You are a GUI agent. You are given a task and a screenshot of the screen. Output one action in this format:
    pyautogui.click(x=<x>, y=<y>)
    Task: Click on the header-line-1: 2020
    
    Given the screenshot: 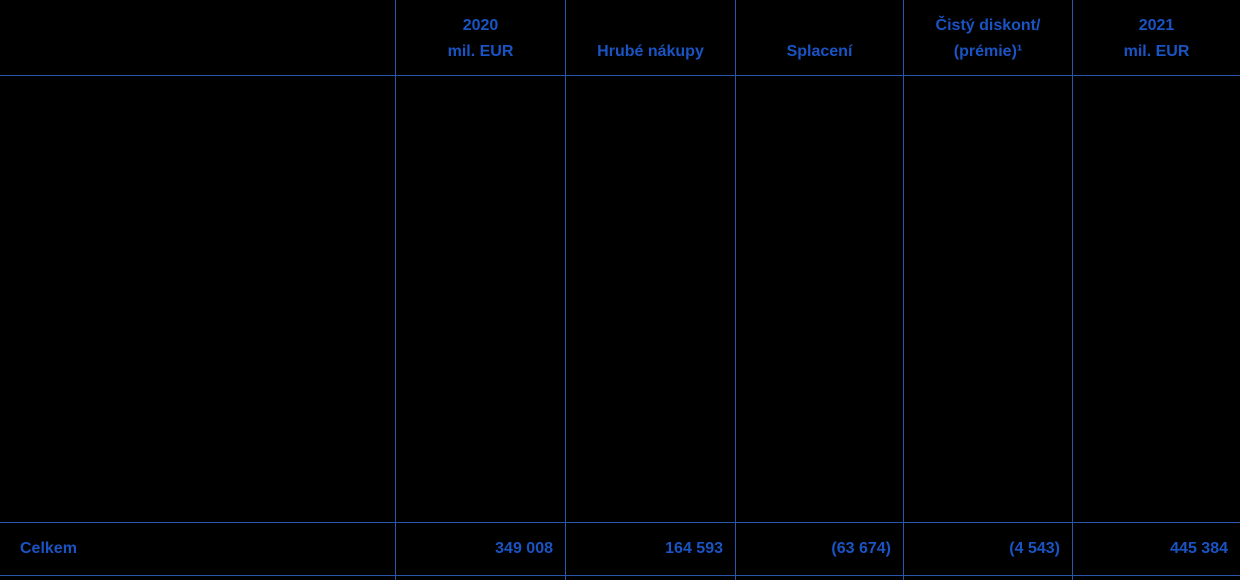 What is the action you would take?
    pyautogui.click(x=480, y=25)
    